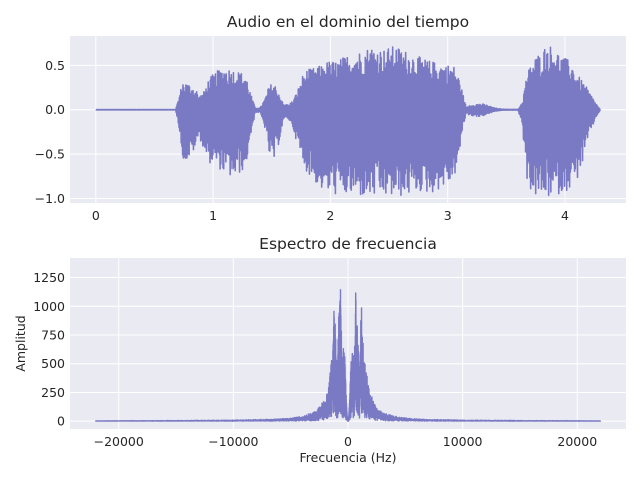 The height and width of the screenshot is (480, 640). I want to click on y-tick-label: 0.5, so click(55, 65).